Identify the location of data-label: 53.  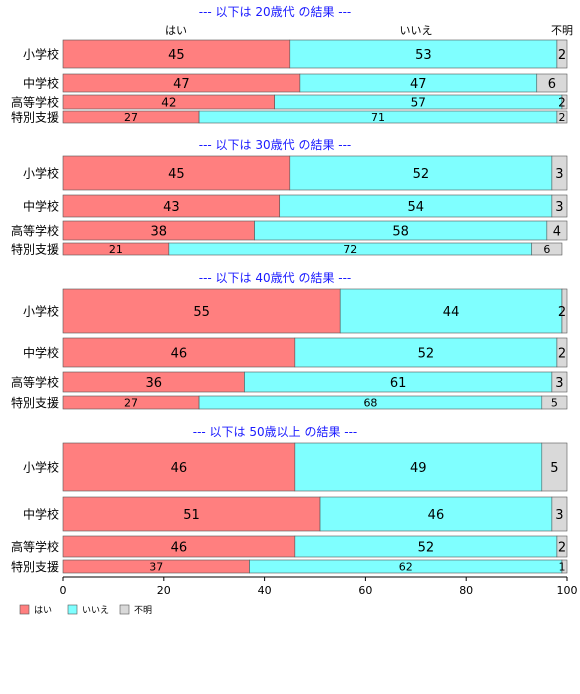
(423, 55).